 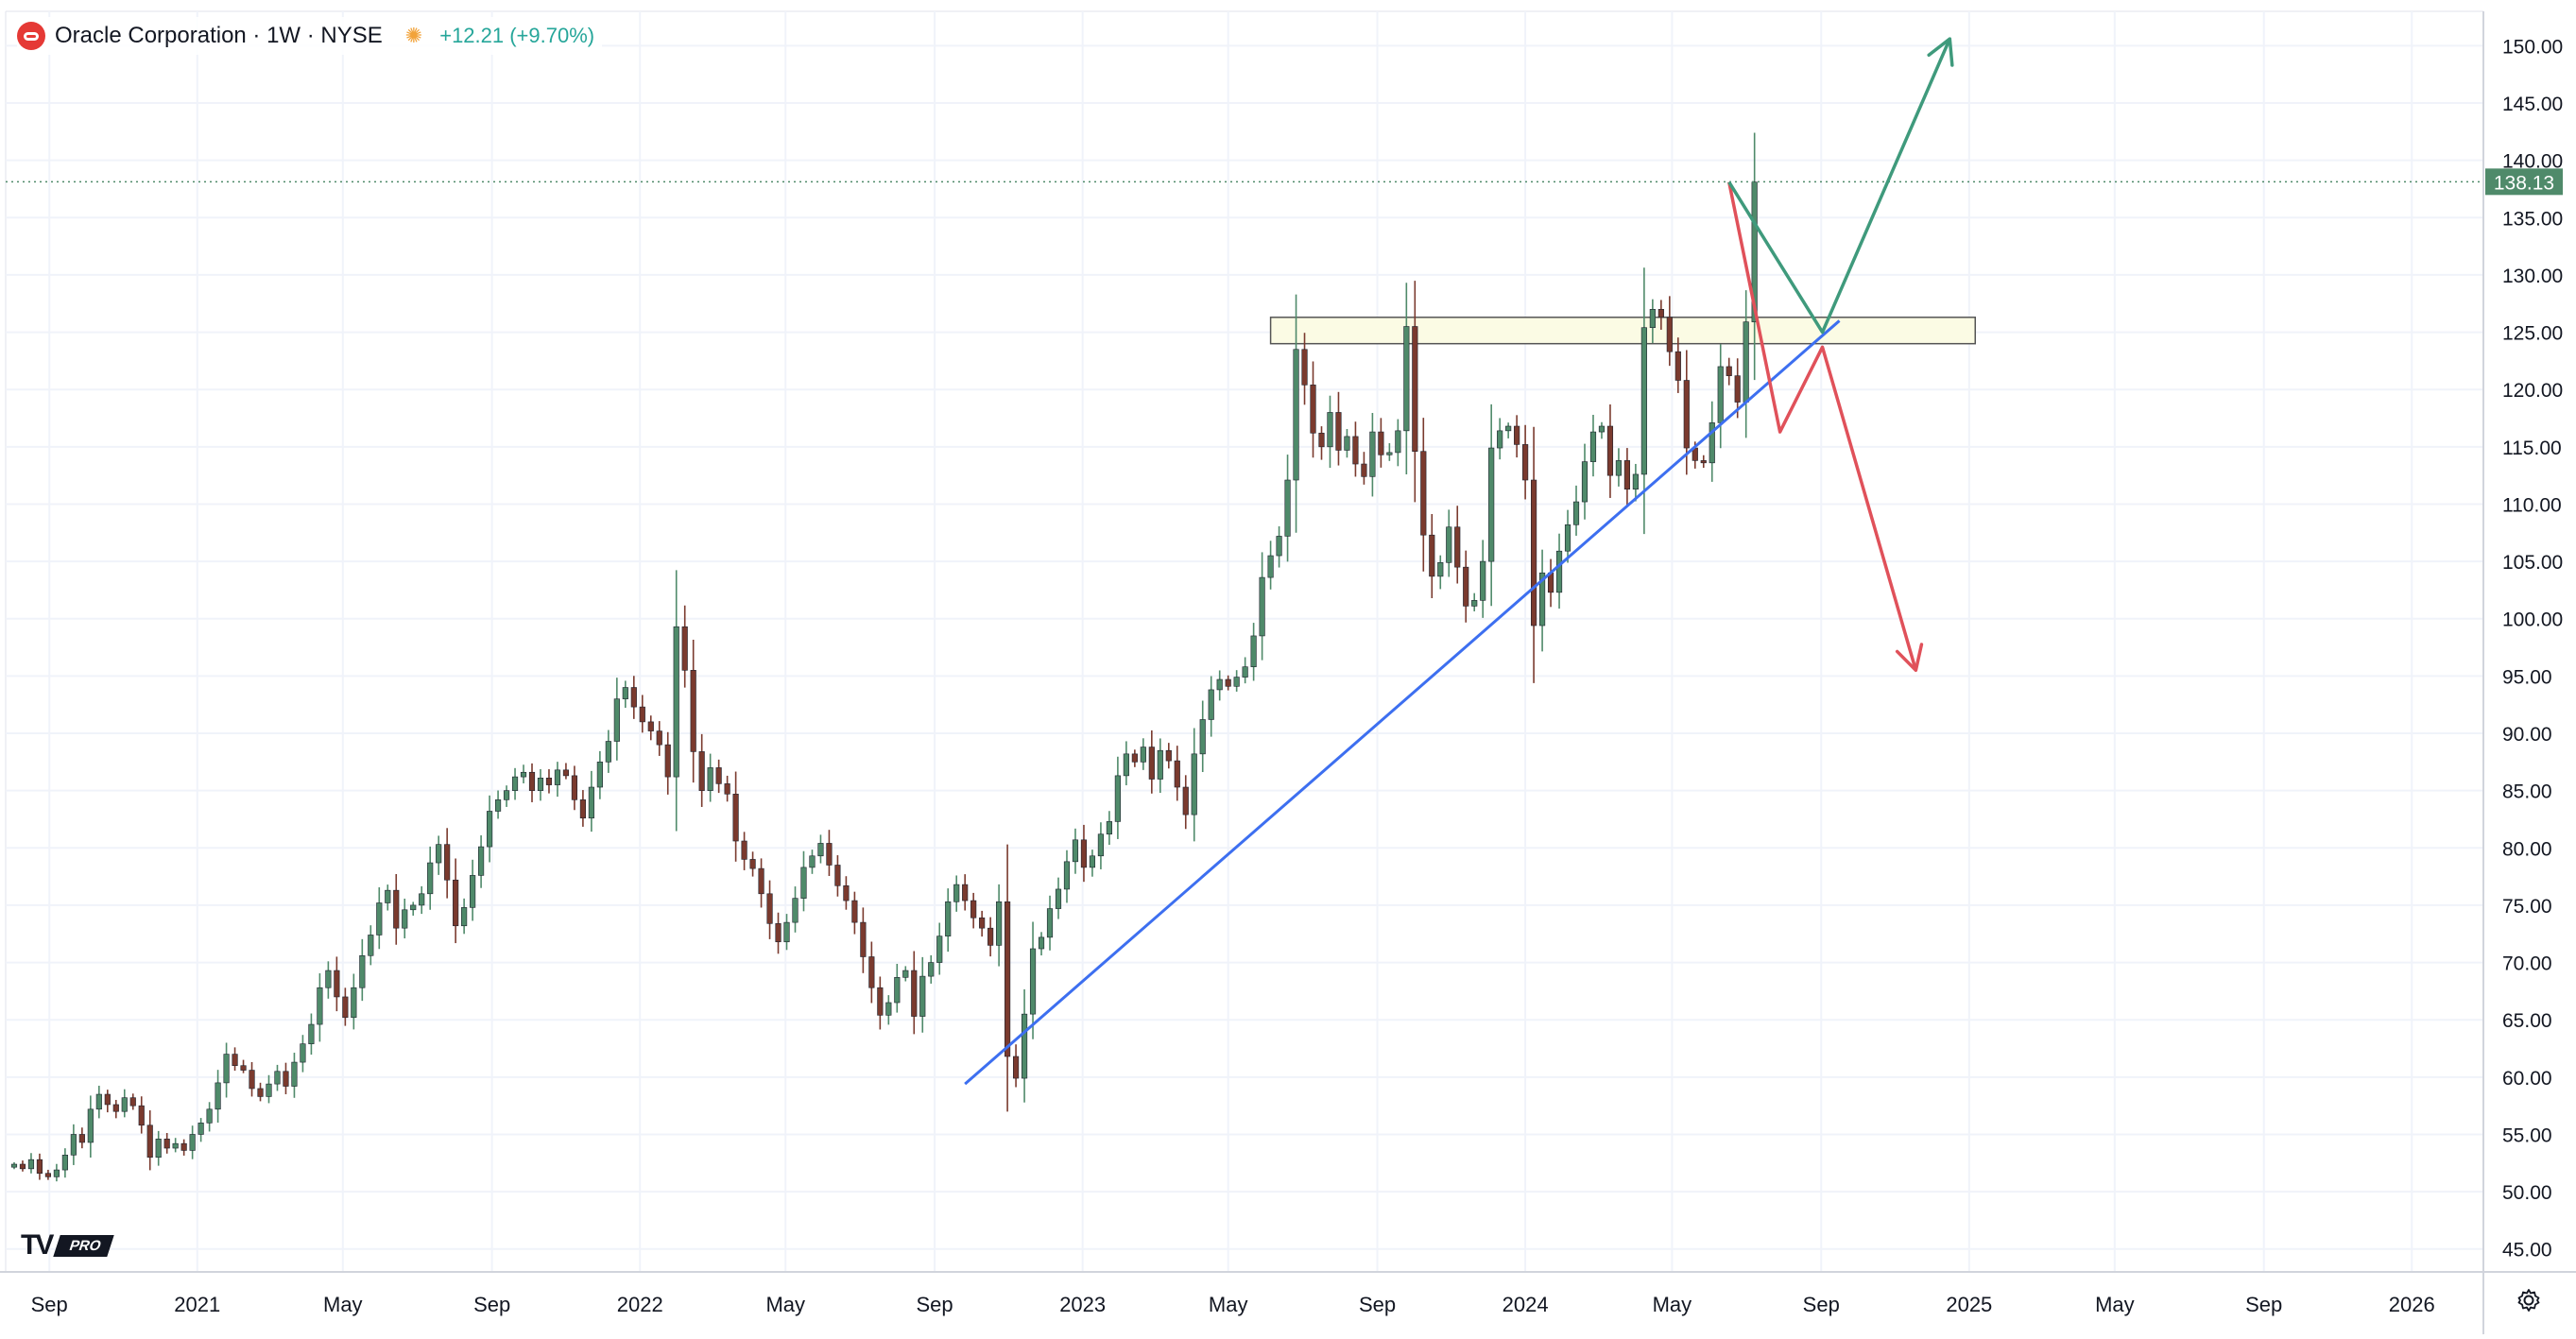 What do you see at coordinates (2532, 391) in the screenshot?
I see `y-tick-label: 120.00` at bounding box center [2532, 391].